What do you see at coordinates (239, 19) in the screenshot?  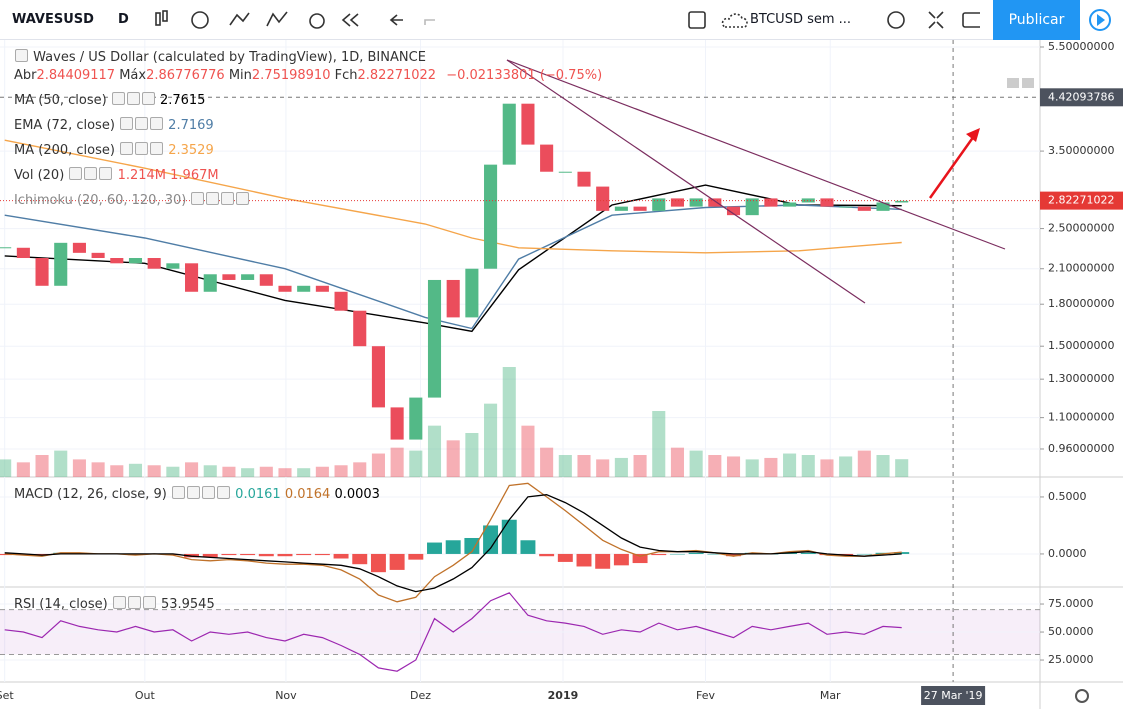 I see `indicator-icon` at bounding box center [239, 19].